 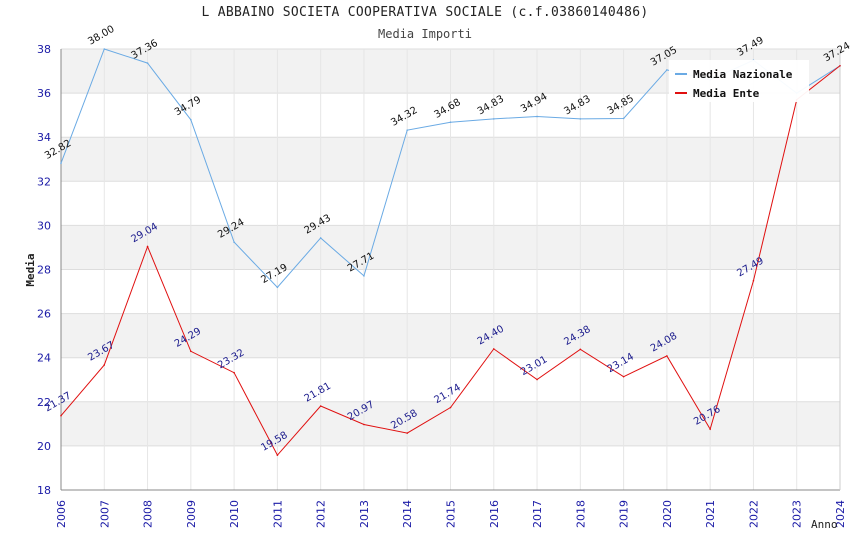 I want to click on x-tick-label: 2009, so click(x=191, y=514).